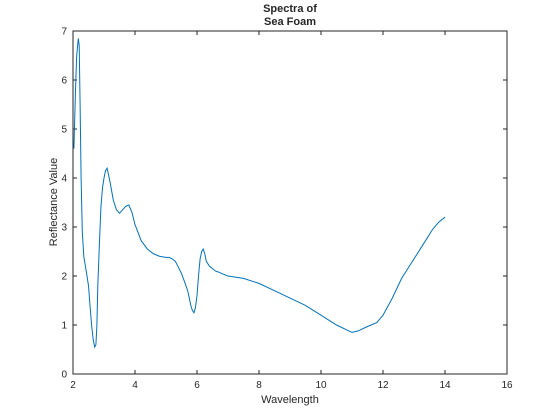  Describe the element at coordinates (64, 375) in the screenshot. I see `y-tick-label: 0` at that location.